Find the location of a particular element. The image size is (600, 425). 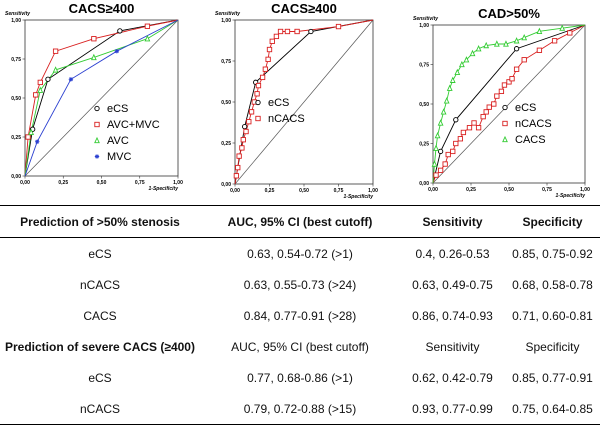

row-name: eCS is located at coordinates (100, 377).